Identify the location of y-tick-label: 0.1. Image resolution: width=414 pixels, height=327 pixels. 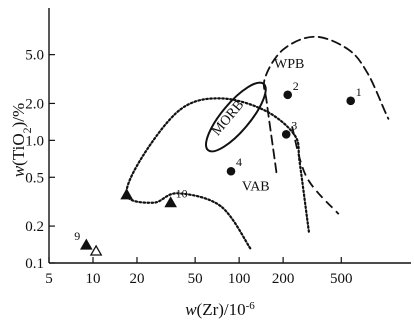
(34, 264).